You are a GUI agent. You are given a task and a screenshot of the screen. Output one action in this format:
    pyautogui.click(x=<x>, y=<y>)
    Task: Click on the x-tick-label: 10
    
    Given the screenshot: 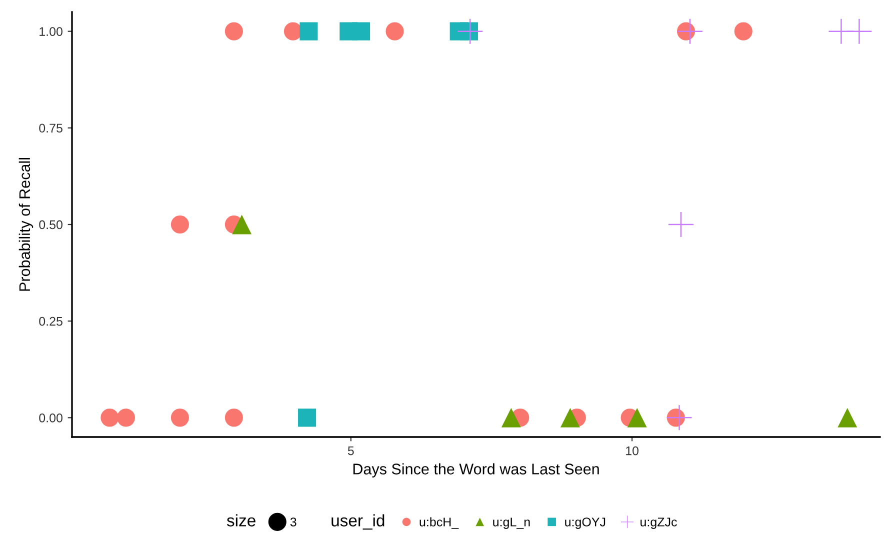 What is the action you would take?
    pyautogui.click(x=632, y=451)
    